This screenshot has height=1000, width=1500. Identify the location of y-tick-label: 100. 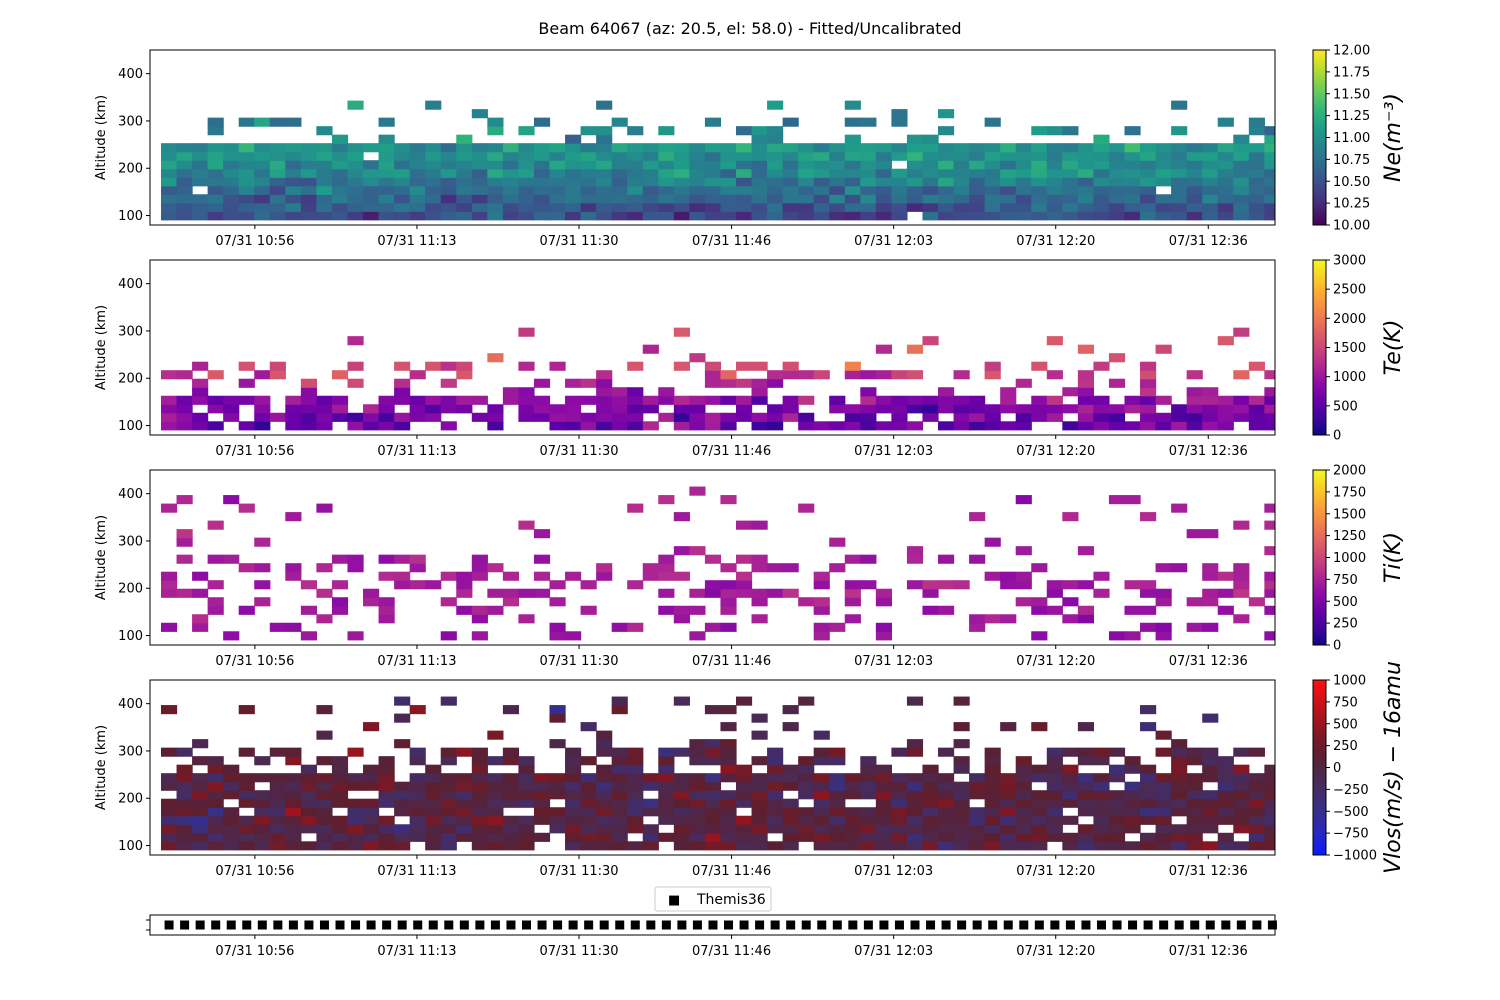
(130, 216).